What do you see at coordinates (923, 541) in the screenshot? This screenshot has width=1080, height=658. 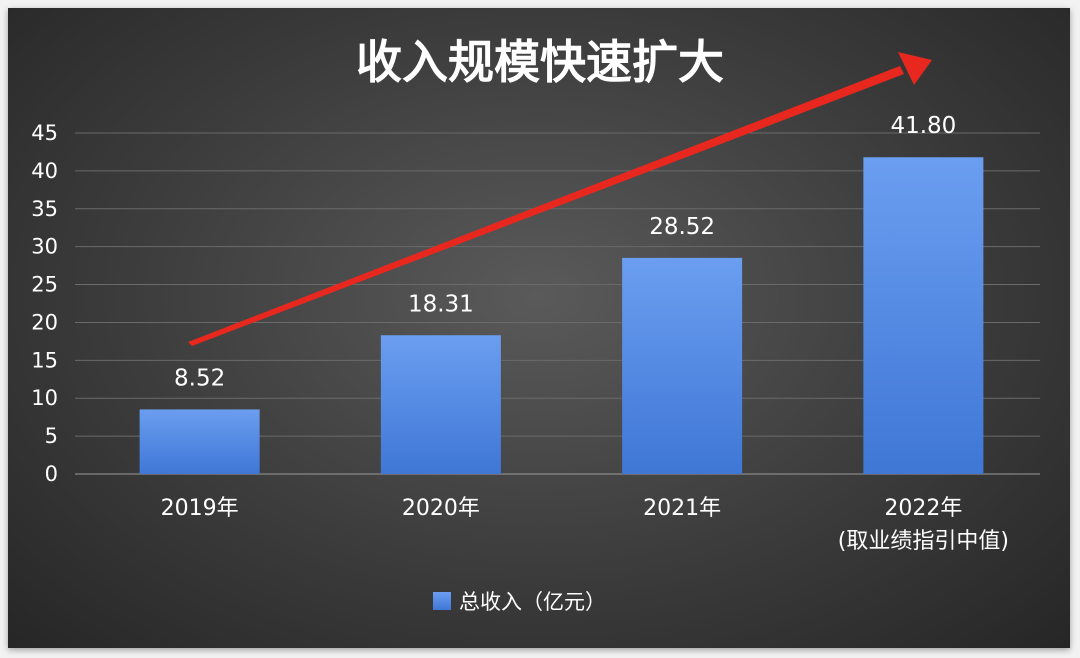 I see `x-tick-sublabel: (取业绩指引中值)` at bounding box center [923, 541].